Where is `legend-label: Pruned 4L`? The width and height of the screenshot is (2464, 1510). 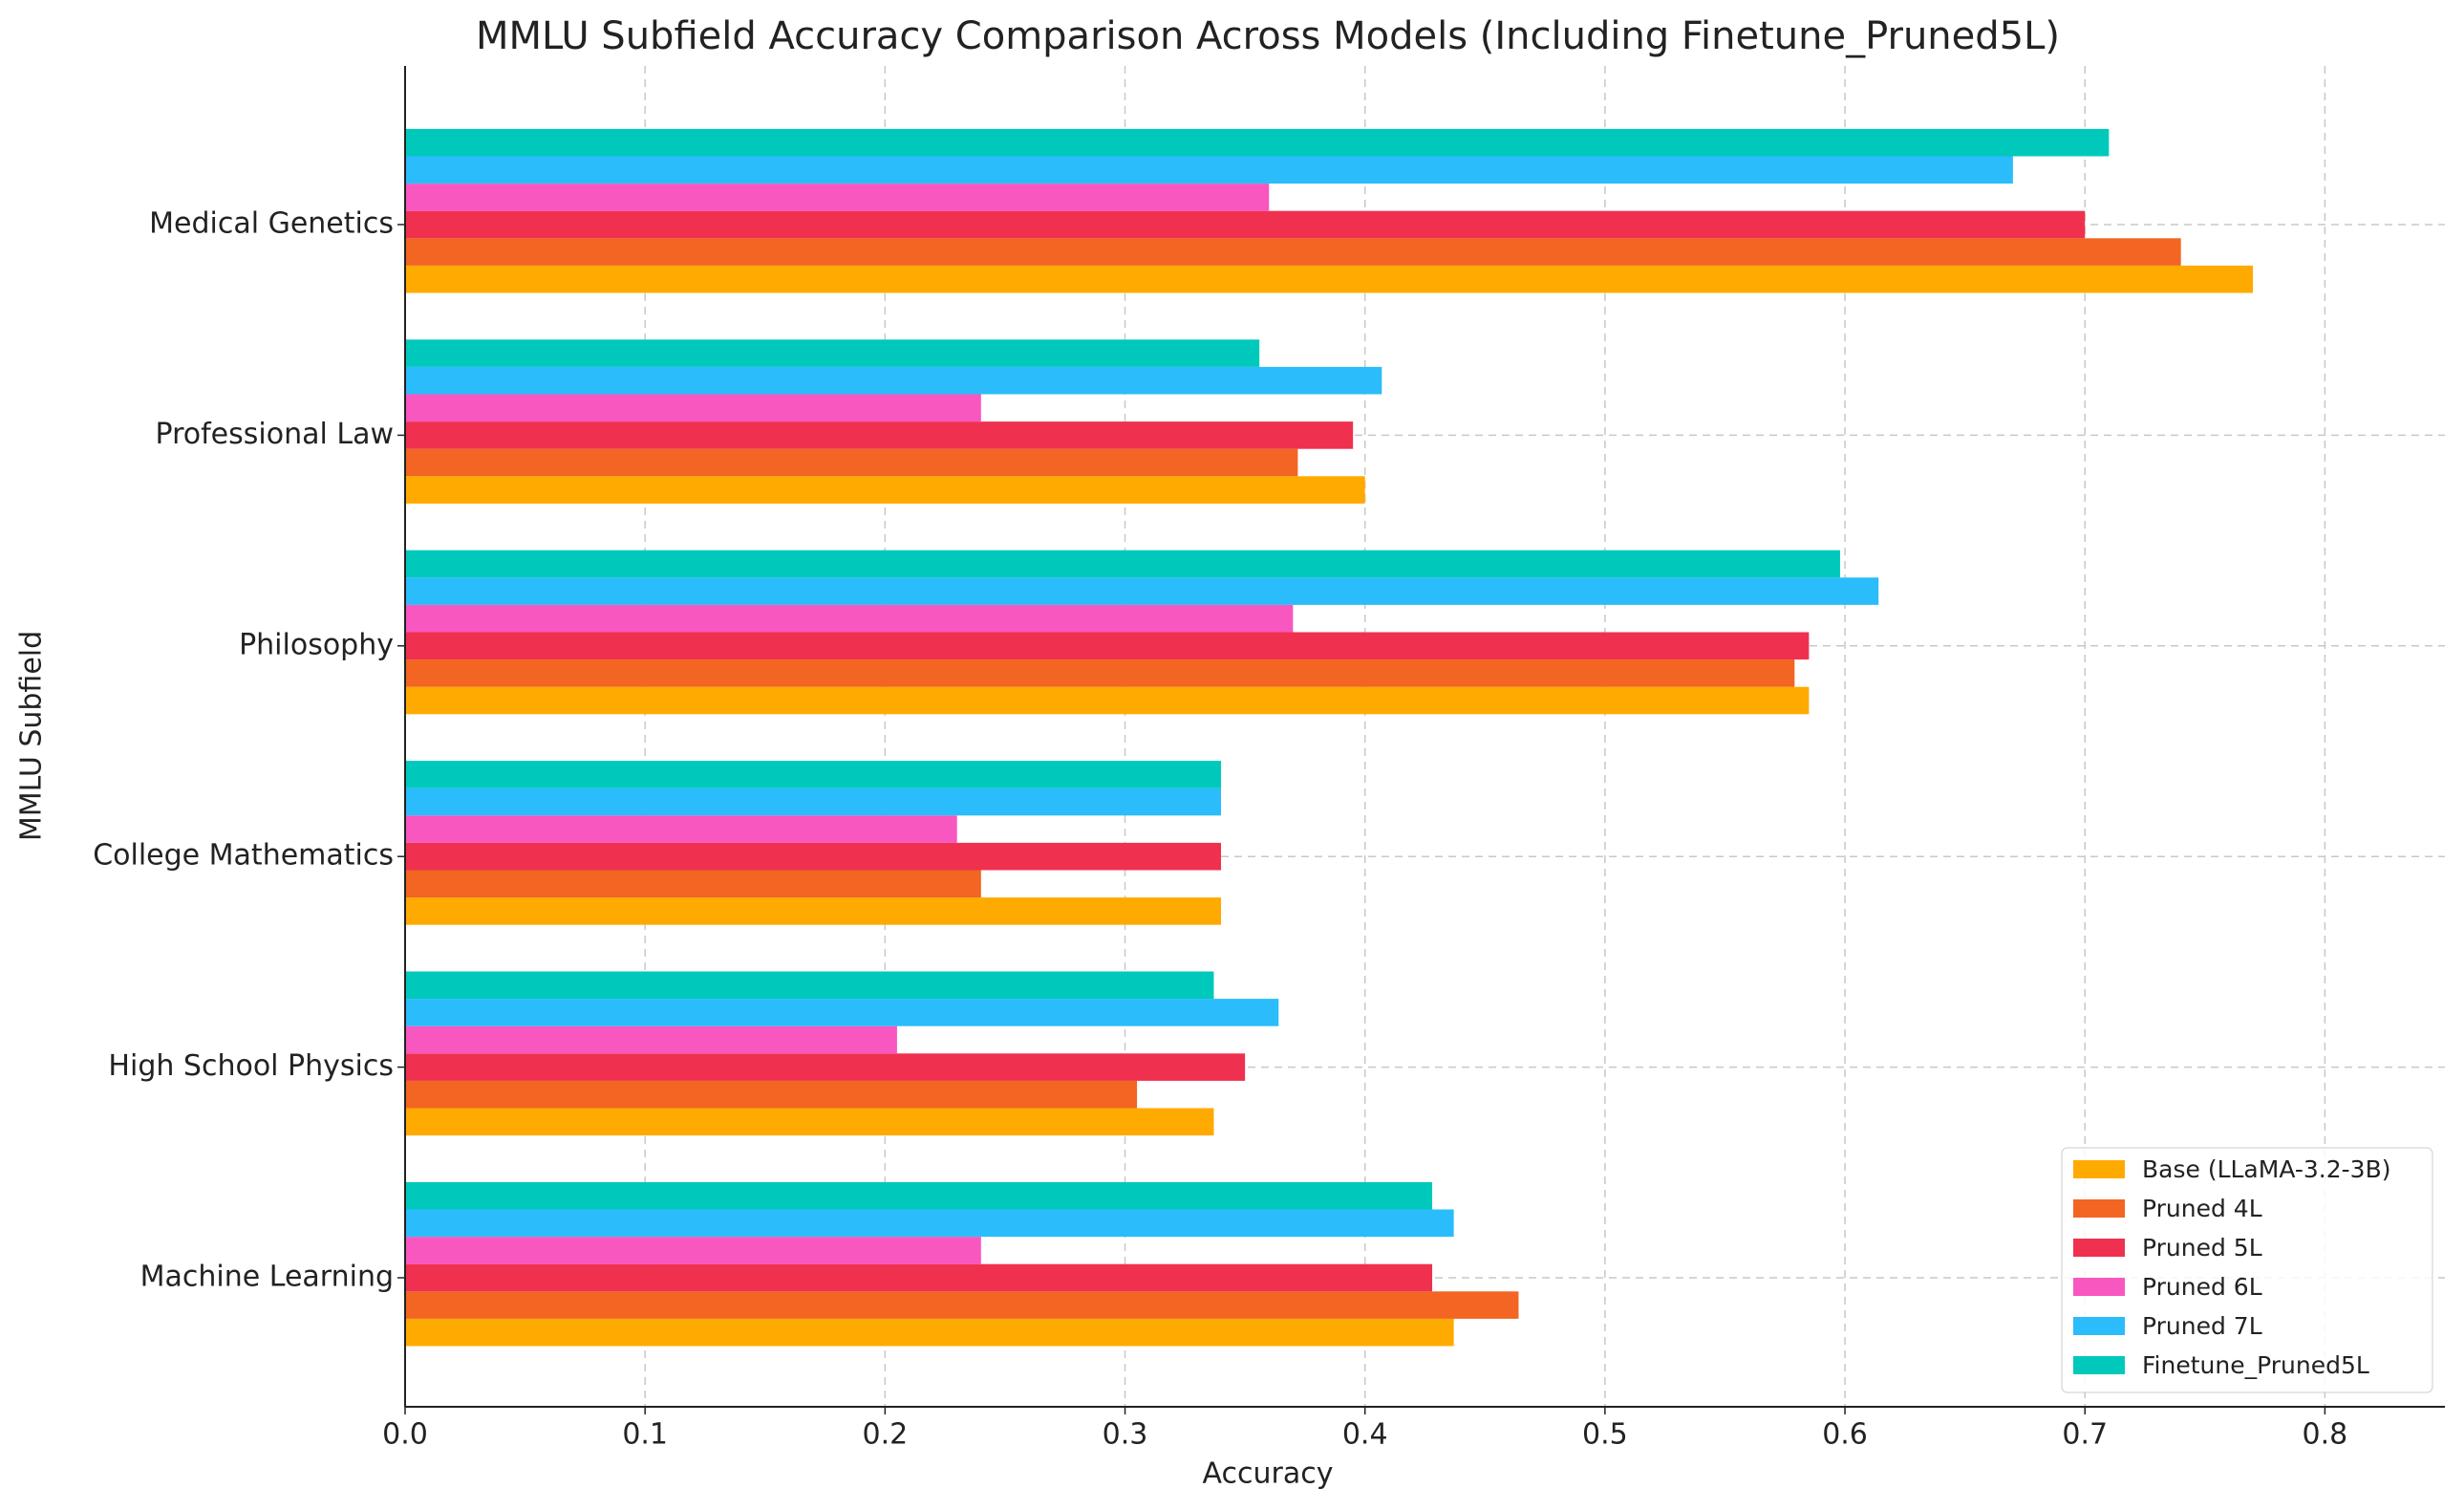 legend-label: Pruned 4L is located at coordinates (2202, 1208).